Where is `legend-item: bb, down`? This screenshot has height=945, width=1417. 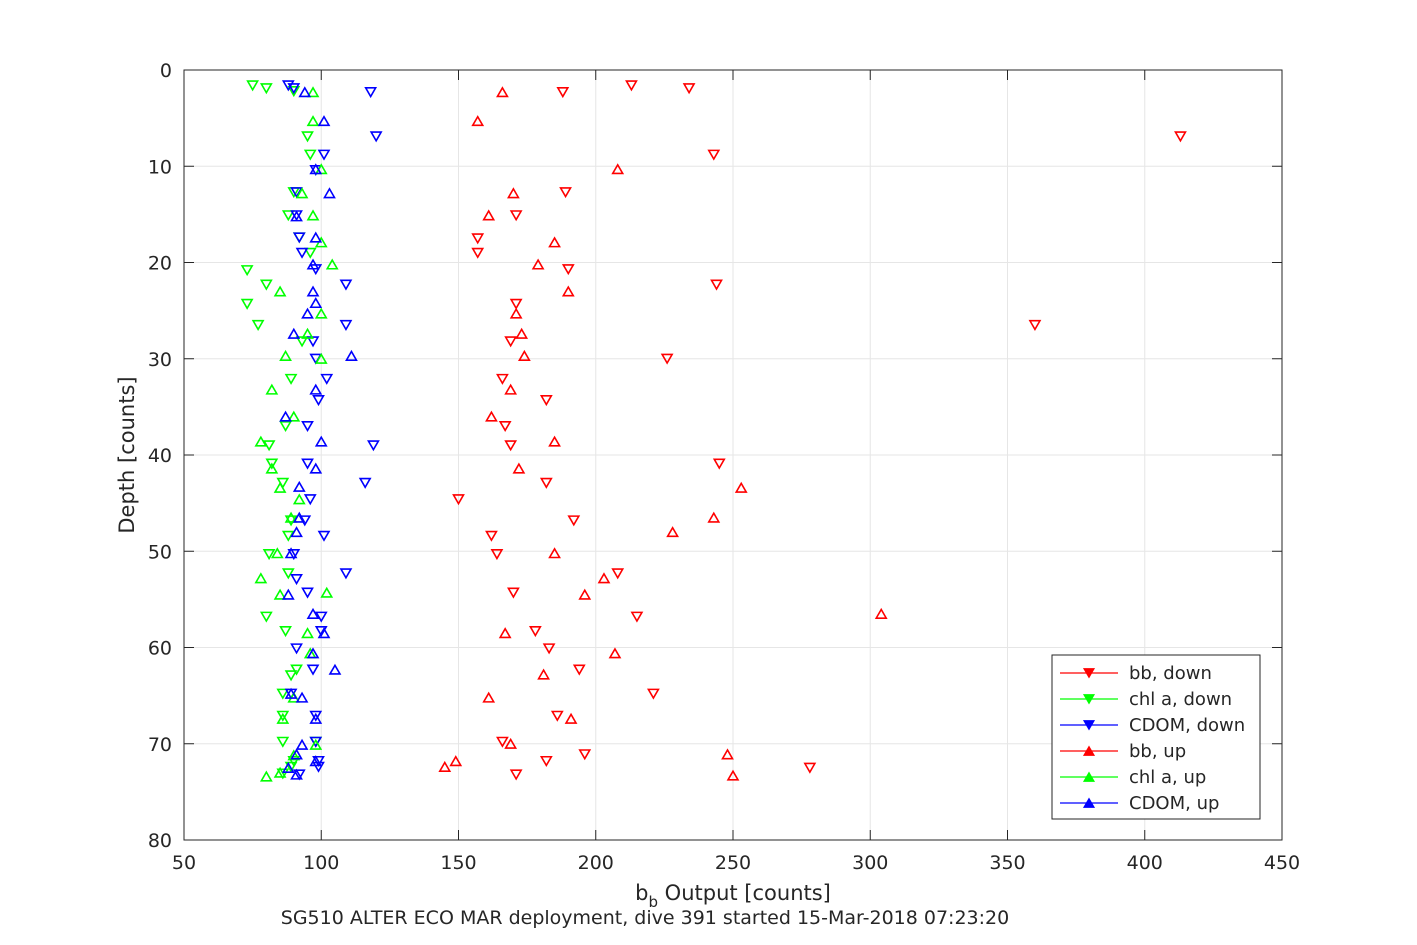 legend-item: bb, down is located at coordinates (1136, 673).